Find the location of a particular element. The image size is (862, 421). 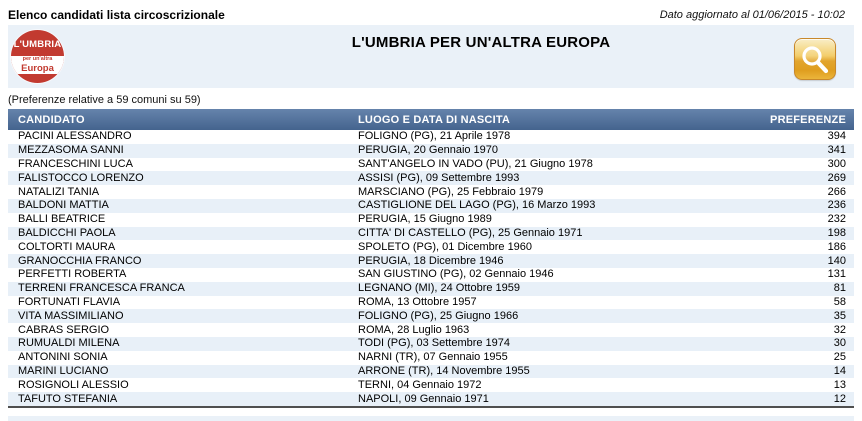

preferences-cell: 32 is located at coordinates (839, 329).